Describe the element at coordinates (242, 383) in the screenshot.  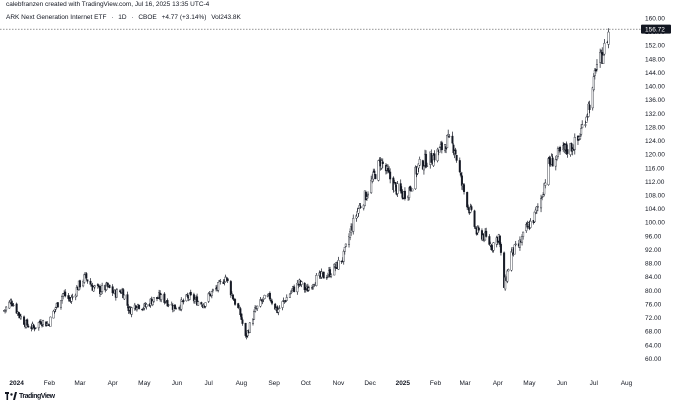
I see `x-tick-label: Aug` at that location.